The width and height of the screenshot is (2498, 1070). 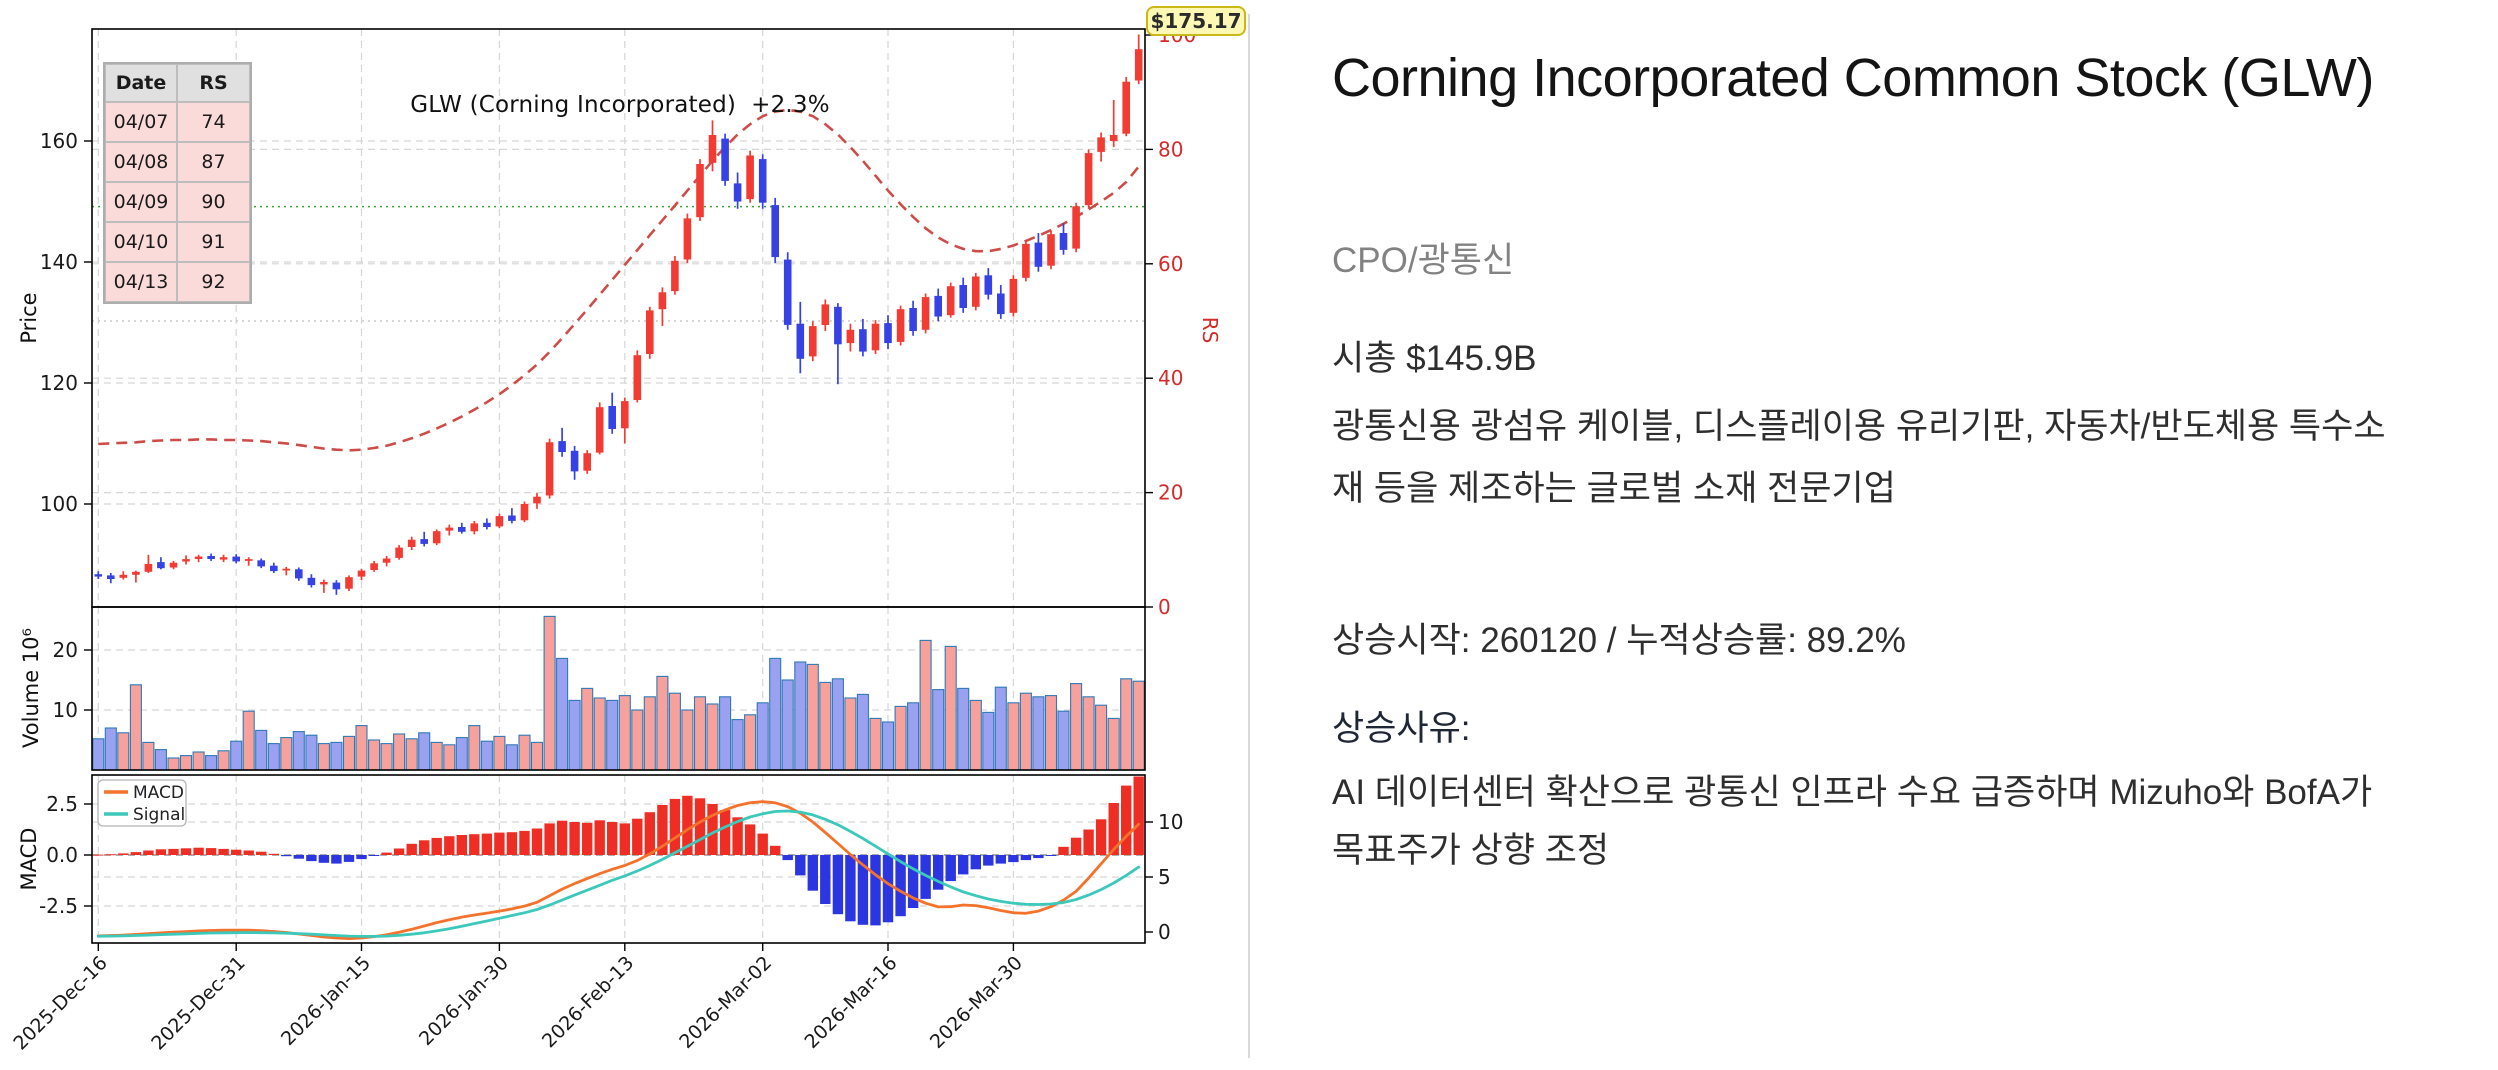 What do you see at coordinates (618, 693) in the screenshot?
I see `volume-bars` at bounding box center [618, 693].